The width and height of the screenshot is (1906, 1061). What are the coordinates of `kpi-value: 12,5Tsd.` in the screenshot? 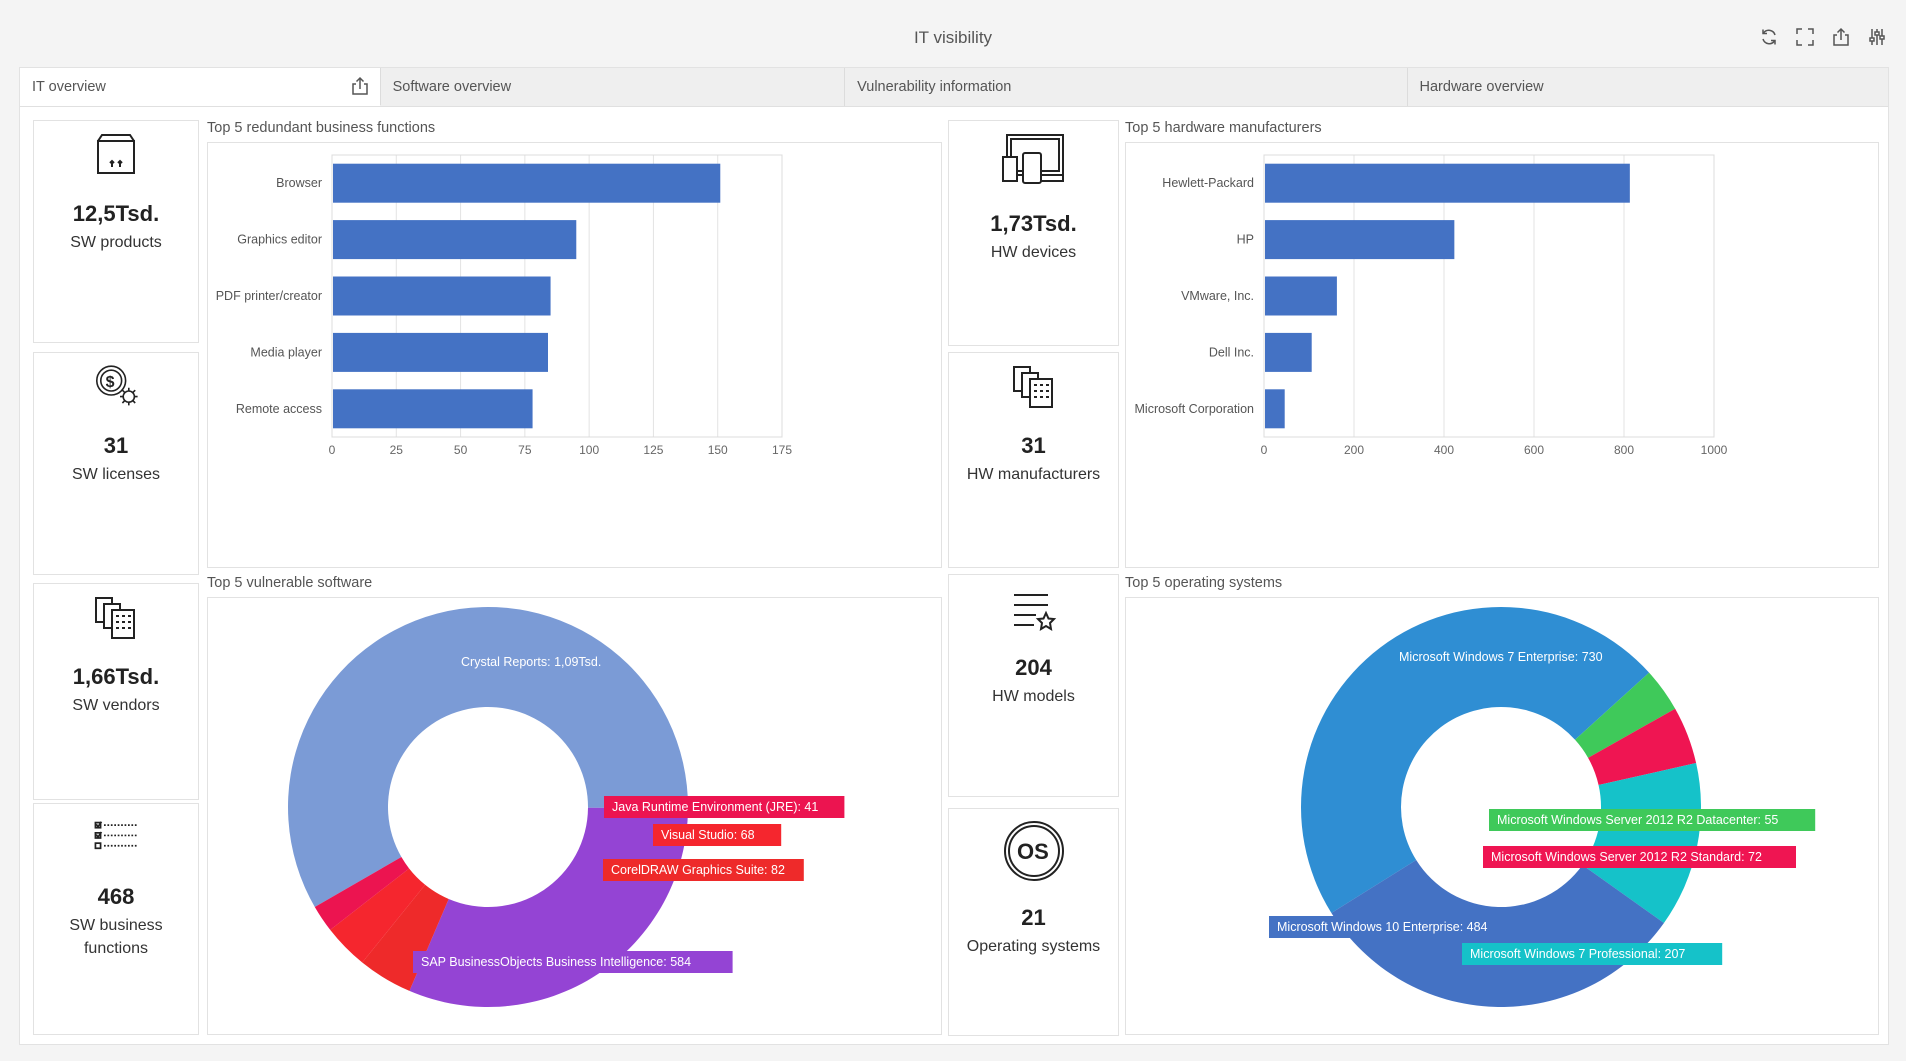 It's located at (116, 213).